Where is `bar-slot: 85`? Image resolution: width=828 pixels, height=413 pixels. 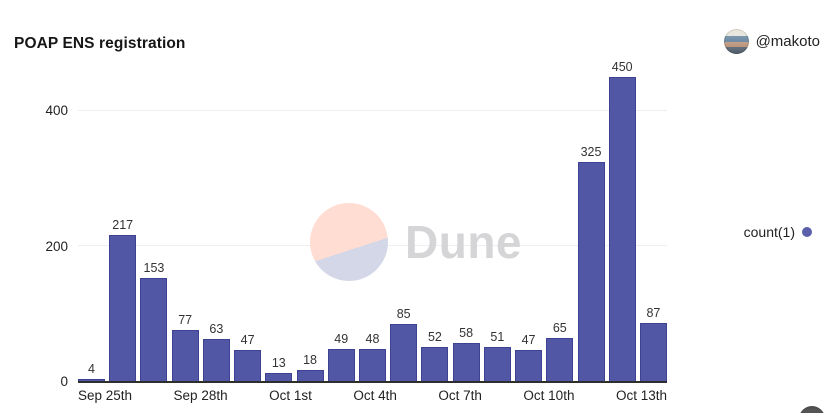
bar-slot: 85 is located at coordinates (404, 344).